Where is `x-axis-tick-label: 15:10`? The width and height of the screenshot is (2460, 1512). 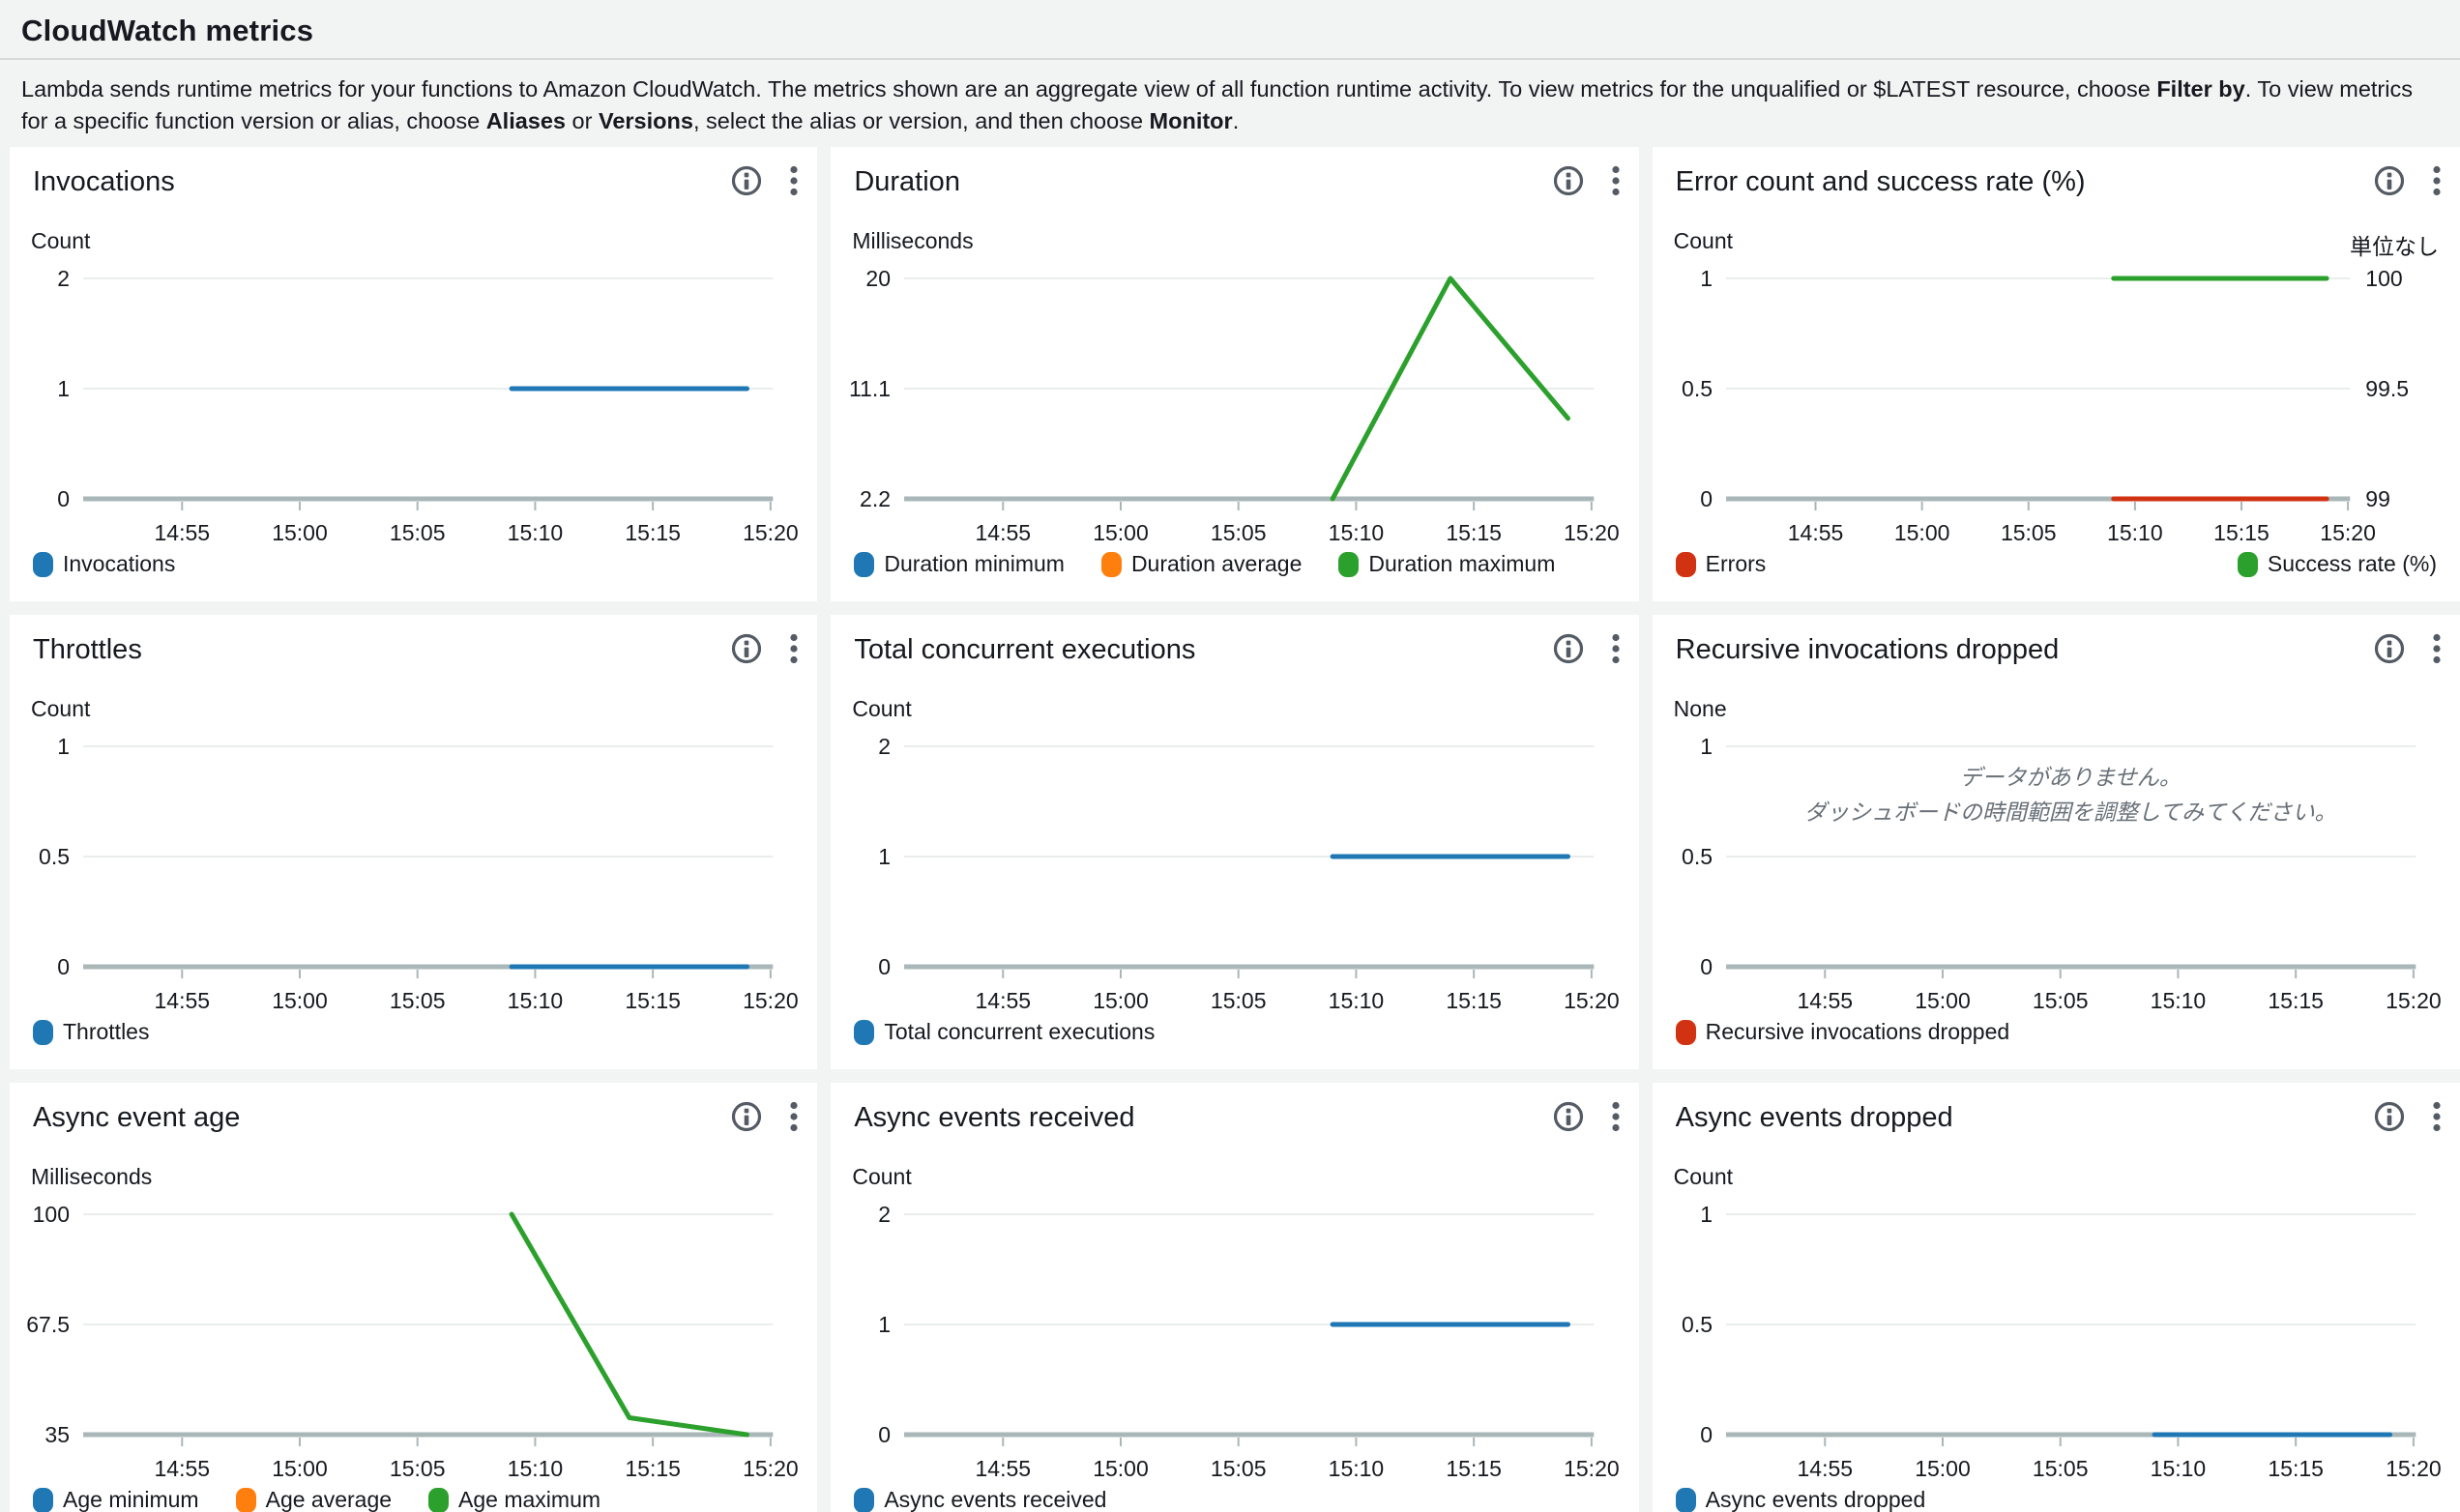
x-axis-tick-label: 15:10 is located at coordinates (1357, 1000).